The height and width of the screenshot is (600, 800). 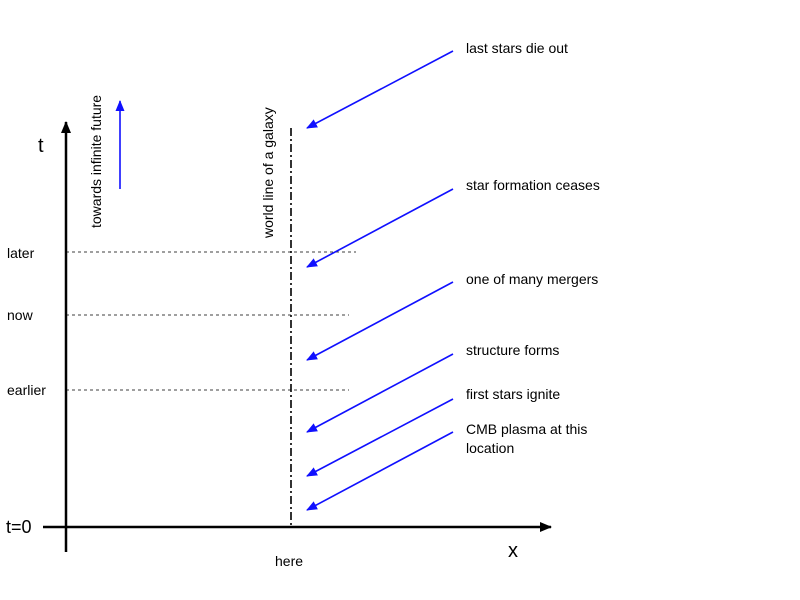 I want to click on future-direction-label: towards infinite future, so click(x=96, y=161).